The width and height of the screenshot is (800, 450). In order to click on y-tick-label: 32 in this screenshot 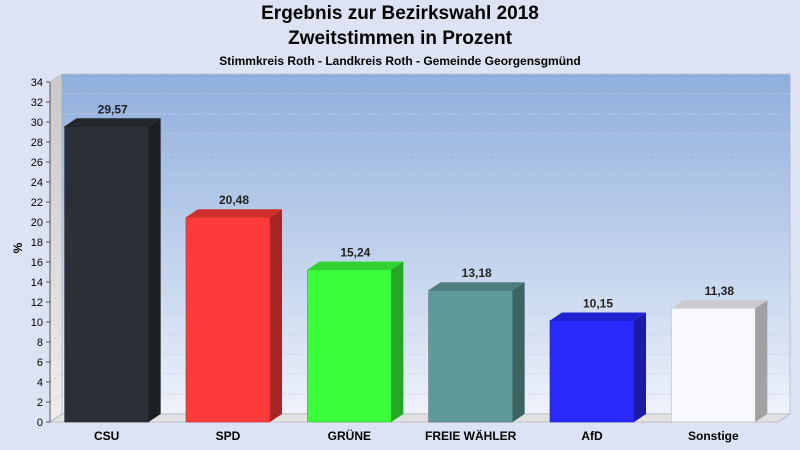, I will do `click(37, 103)`.